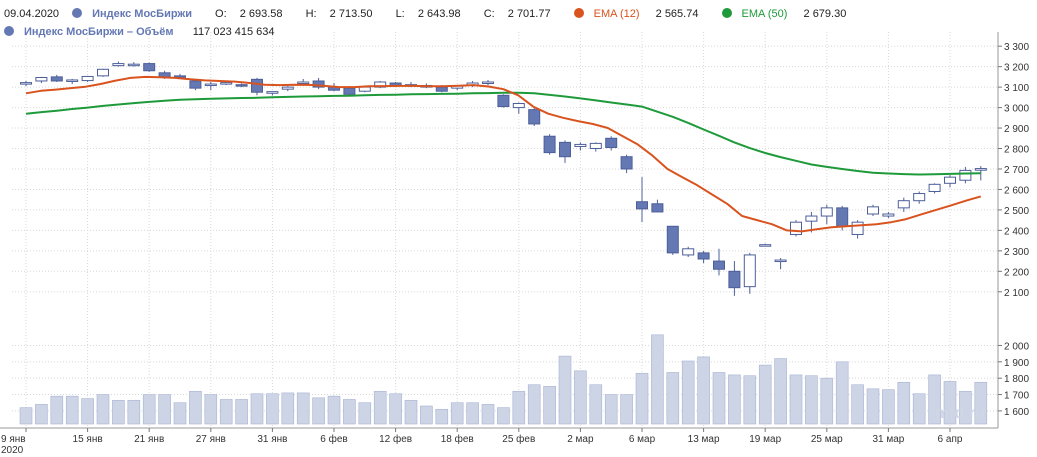 The width and height of the screenshot is (1037, 457). I want to click on series-dot-icon, so click(77, 13).